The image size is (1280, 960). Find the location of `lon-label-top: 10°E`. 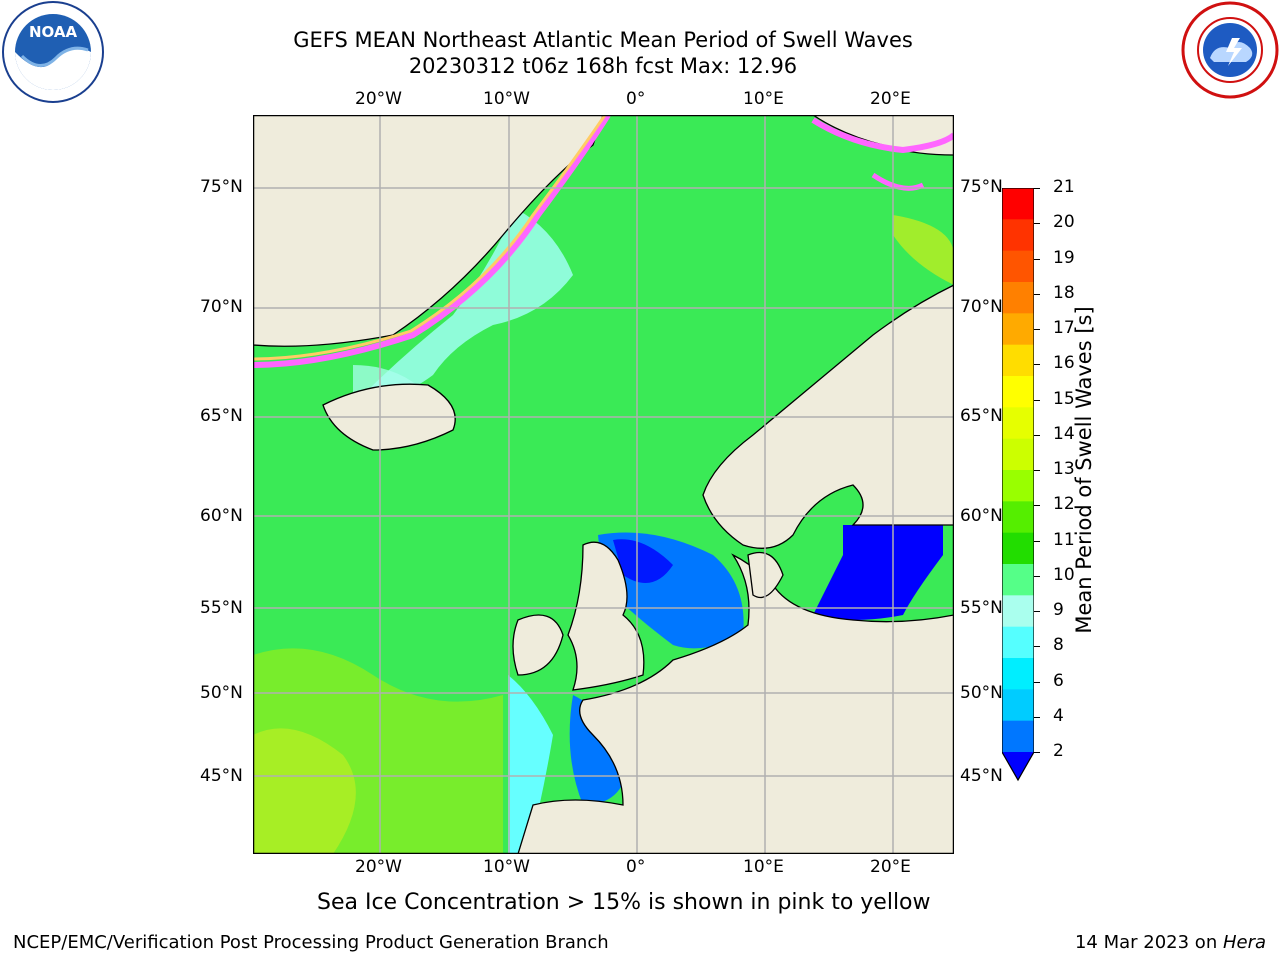

lon-label-top: 10°E is located at coordinates (763, 99).